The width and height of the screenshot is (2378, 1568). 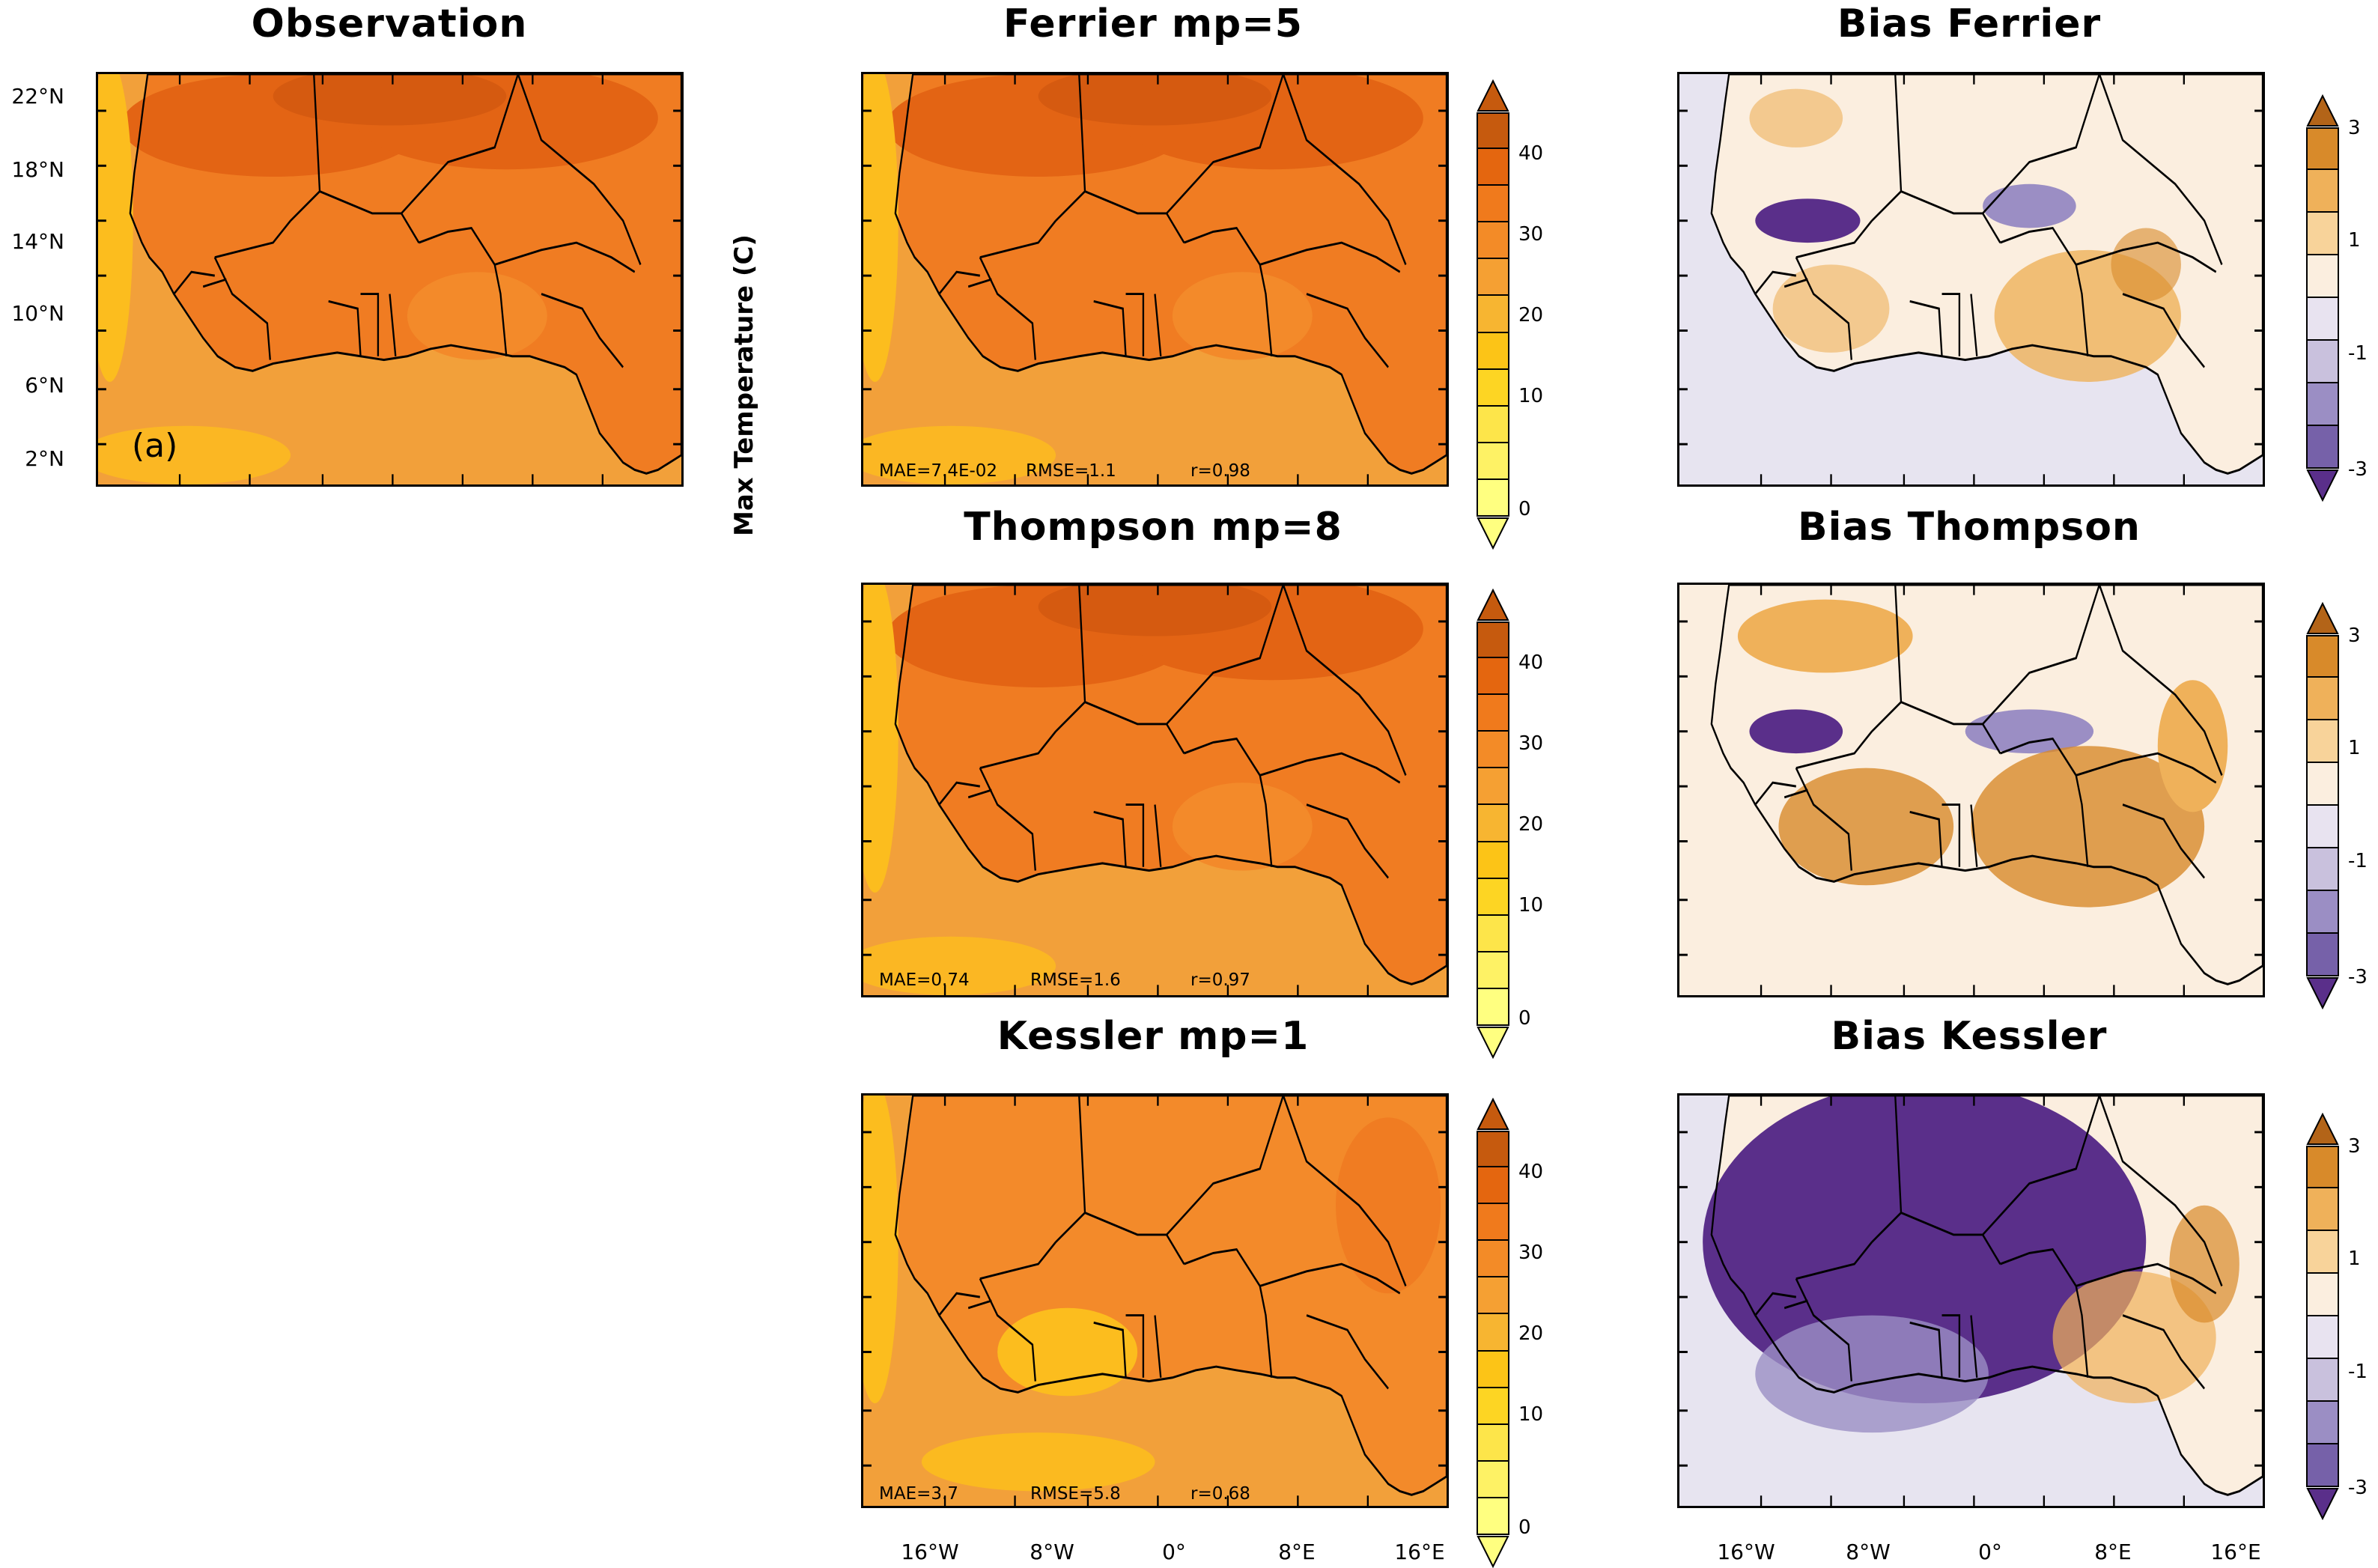 What do you see at coordinates (938, 471) in the screenshot?
I see `stats-ferrier-mae: MAE=7.4E-02` at bounding box center [938, 471].